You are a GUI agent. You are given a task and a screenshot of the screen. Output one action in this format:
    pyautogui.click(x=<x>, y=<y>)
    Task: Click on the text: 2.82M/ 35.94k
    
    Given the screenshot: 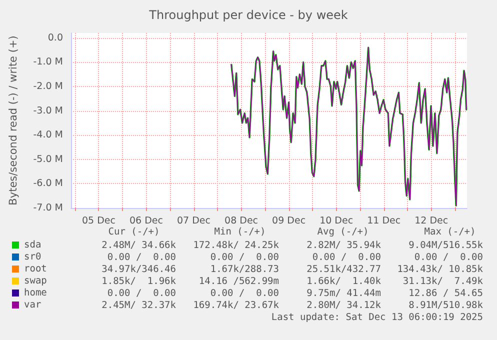 What is the action you would take?
    pyautogui.click(x=344, y=245)
    